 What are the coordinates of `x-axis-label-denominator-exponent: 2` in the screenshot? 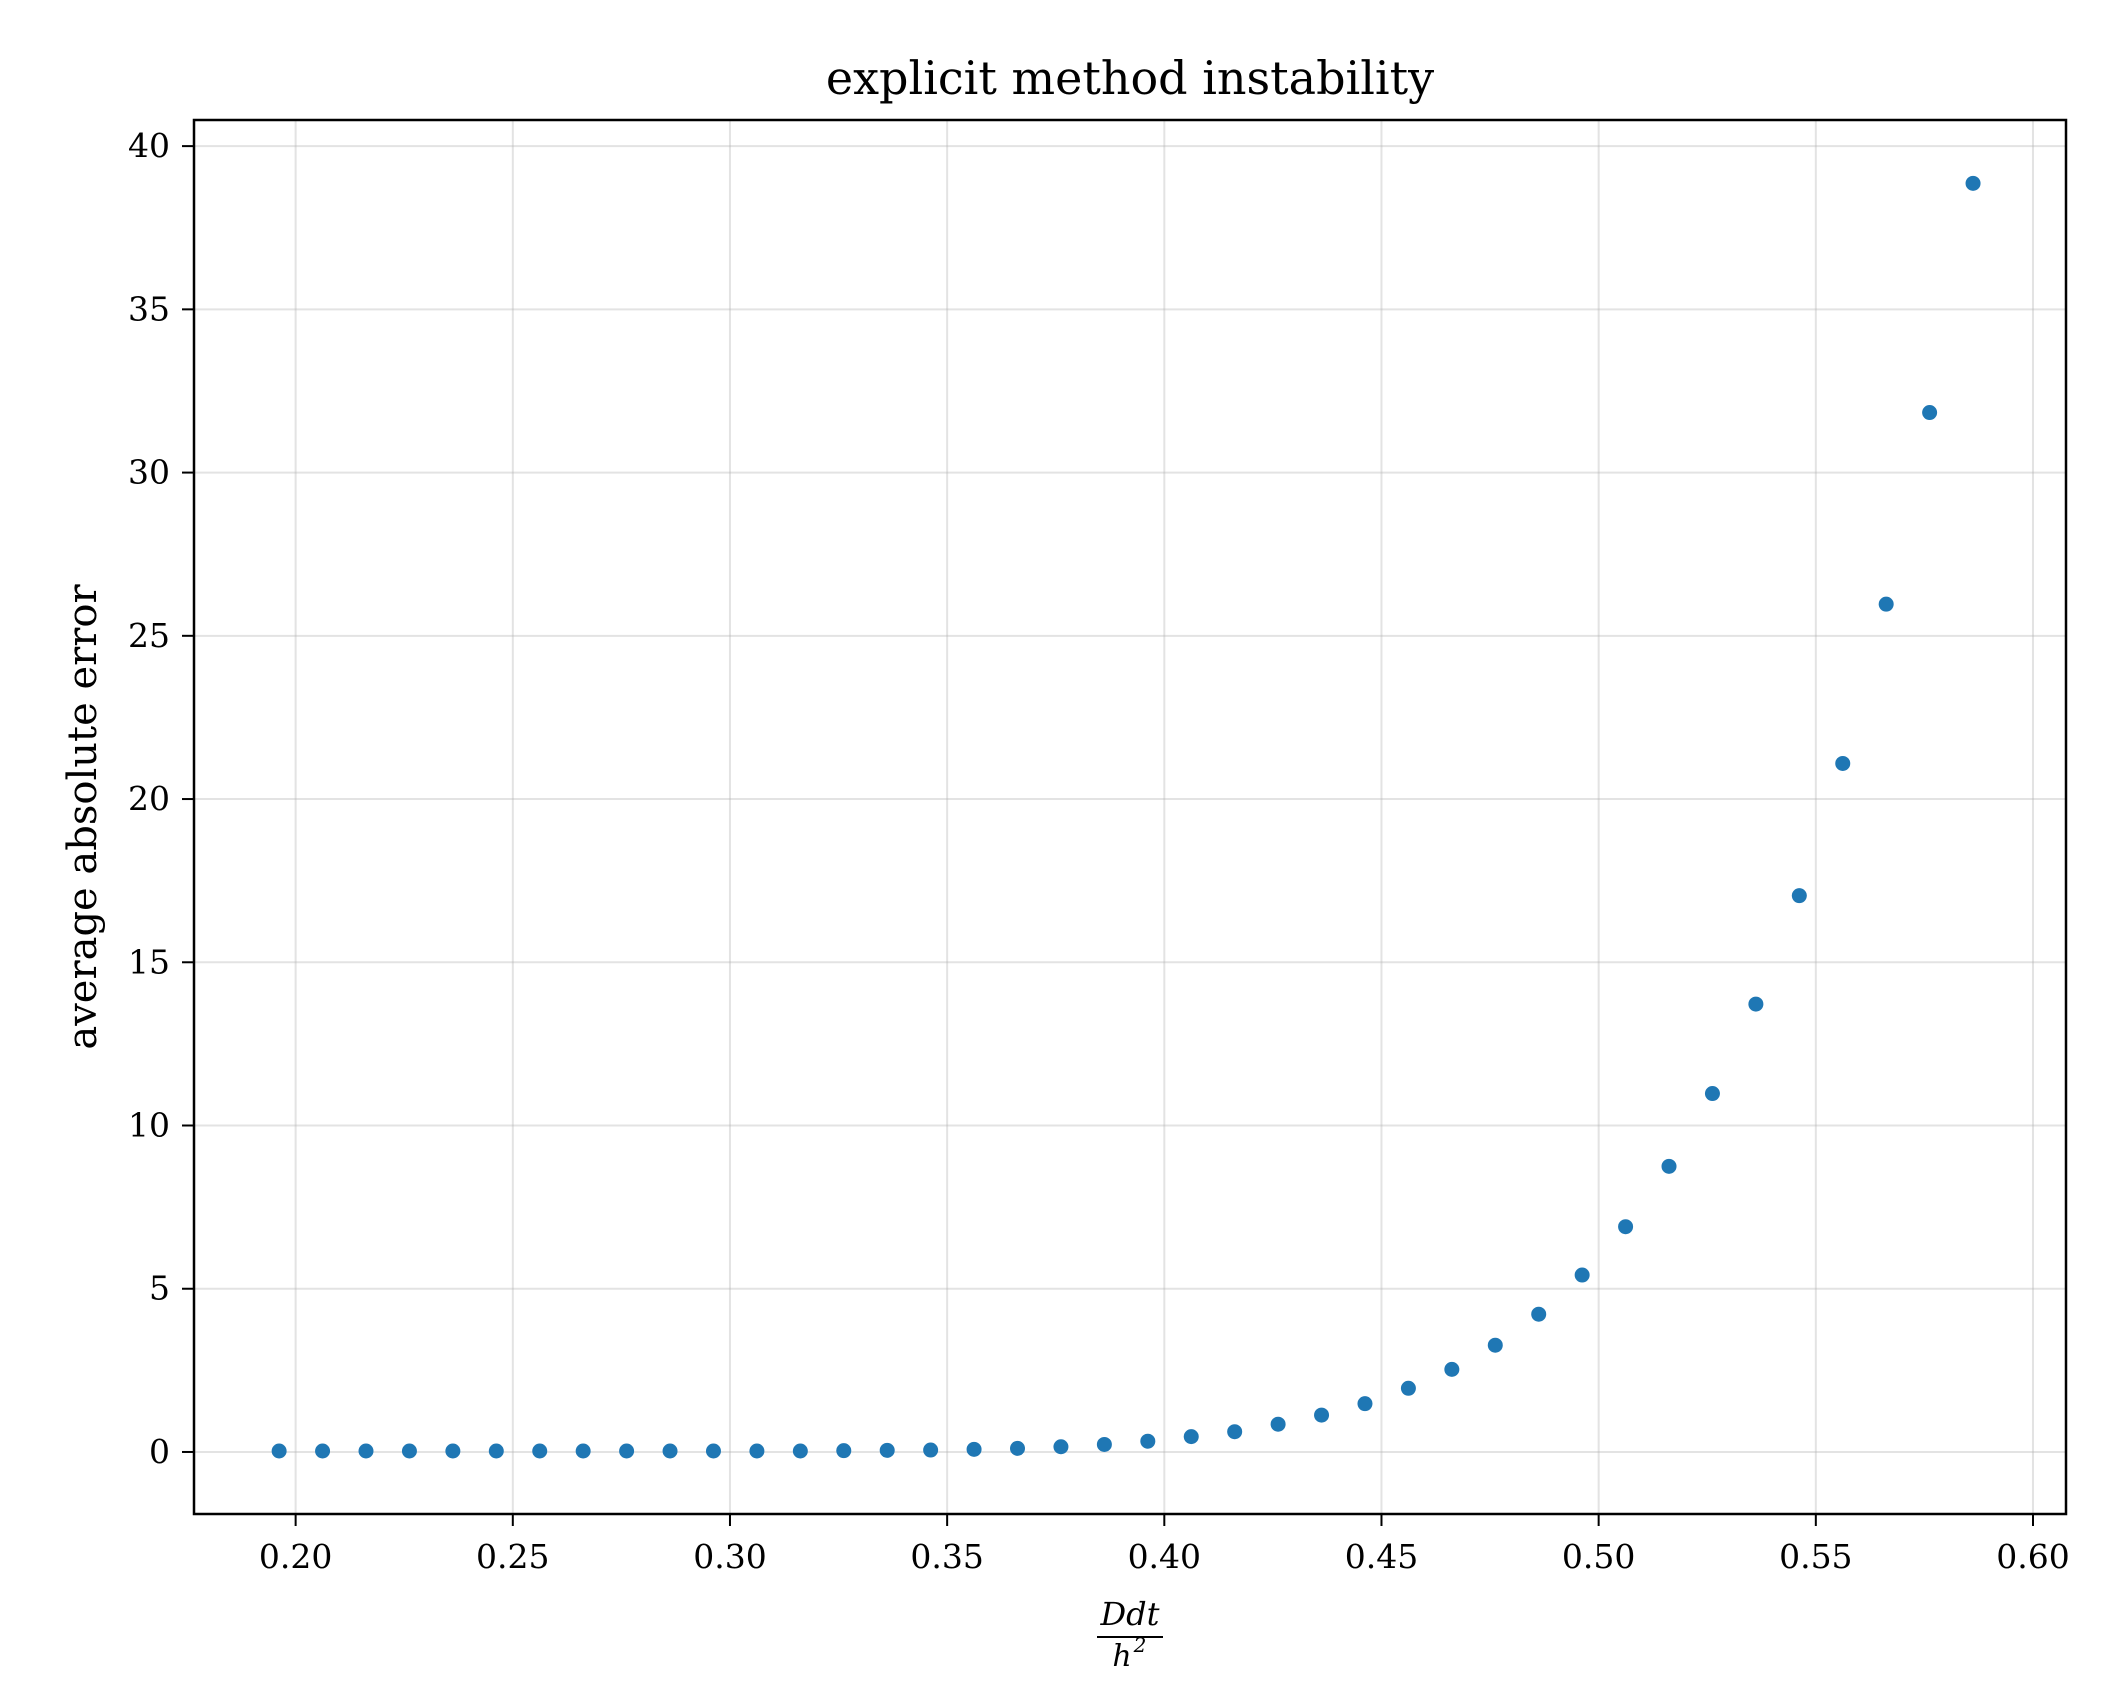 It's located at (1140, 1645).